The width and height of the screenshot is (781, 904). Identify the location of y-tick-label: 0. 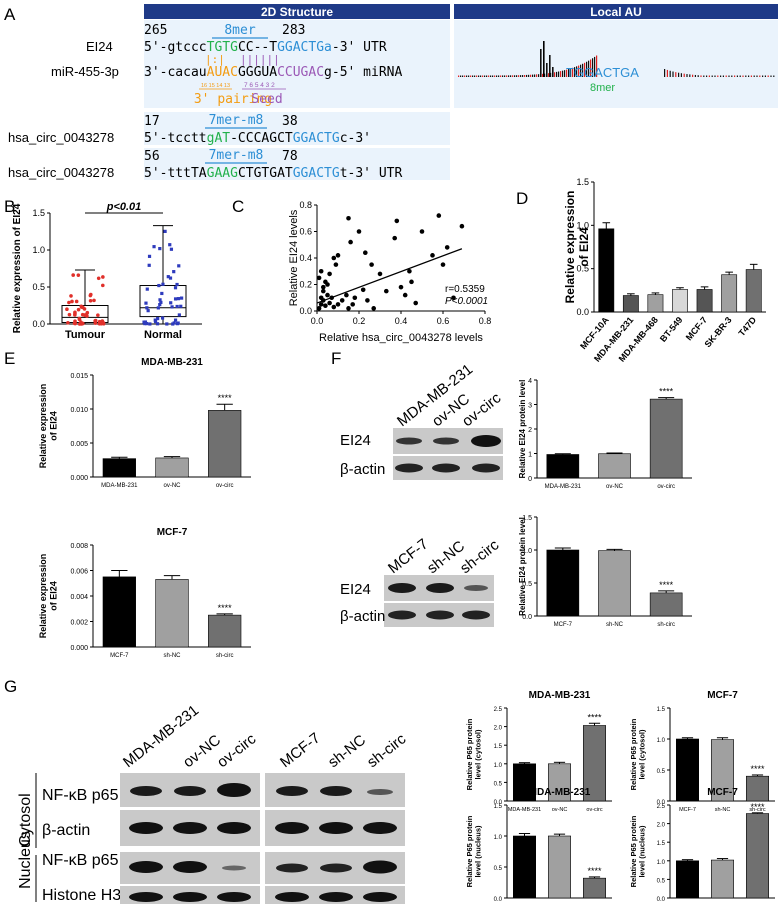
(530, 479).